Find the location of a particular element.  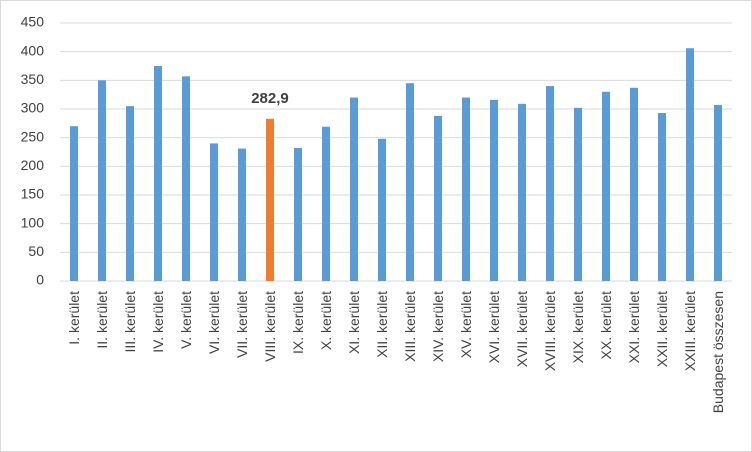

x-tick-label: XX. kerület is located at coordinates (606, 325).